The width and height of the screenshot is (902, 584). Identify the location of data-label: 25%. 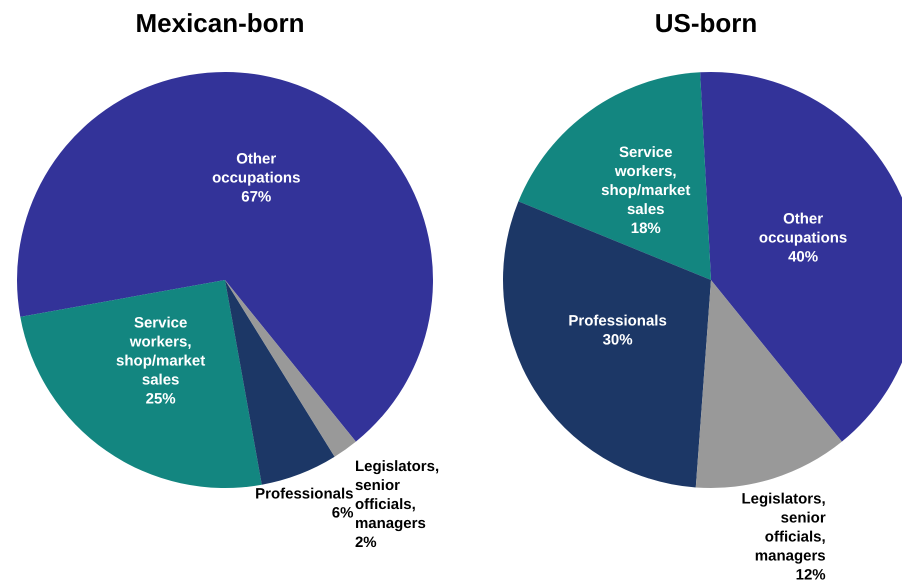
(161, 399).